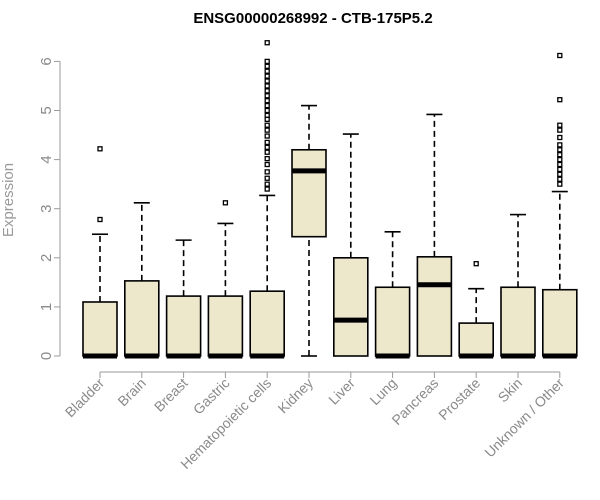 The width and height of the screenshot is (600, 500). I want to click on x-tick-label: Unknown / Other, so click(524, 418).